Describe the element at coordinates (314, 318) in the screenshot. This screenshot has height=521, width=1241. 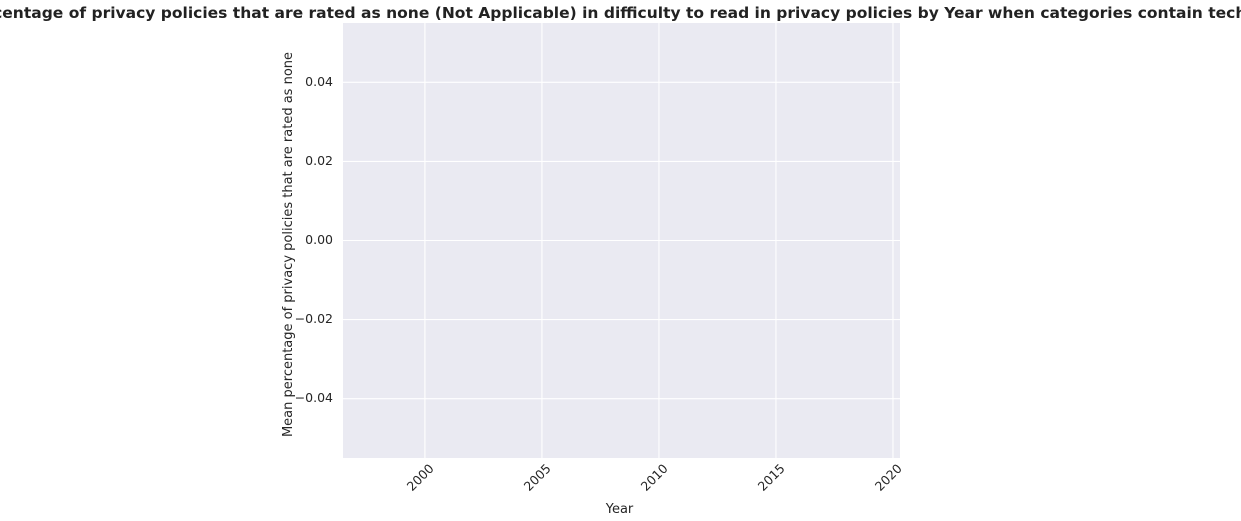
I see `y-tick-label: −0.02` at that location.